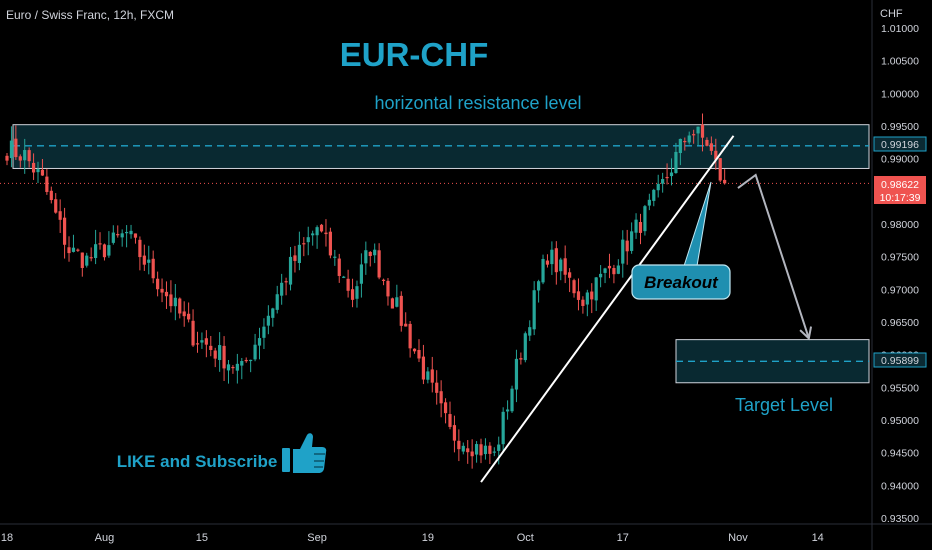 The height and width of the screenshot is (550, 932). What do you see at coordinates (900, 144) in the screenshot?
I see `resistance-price-tag: 0.99196` at bounding box center [900, 144].